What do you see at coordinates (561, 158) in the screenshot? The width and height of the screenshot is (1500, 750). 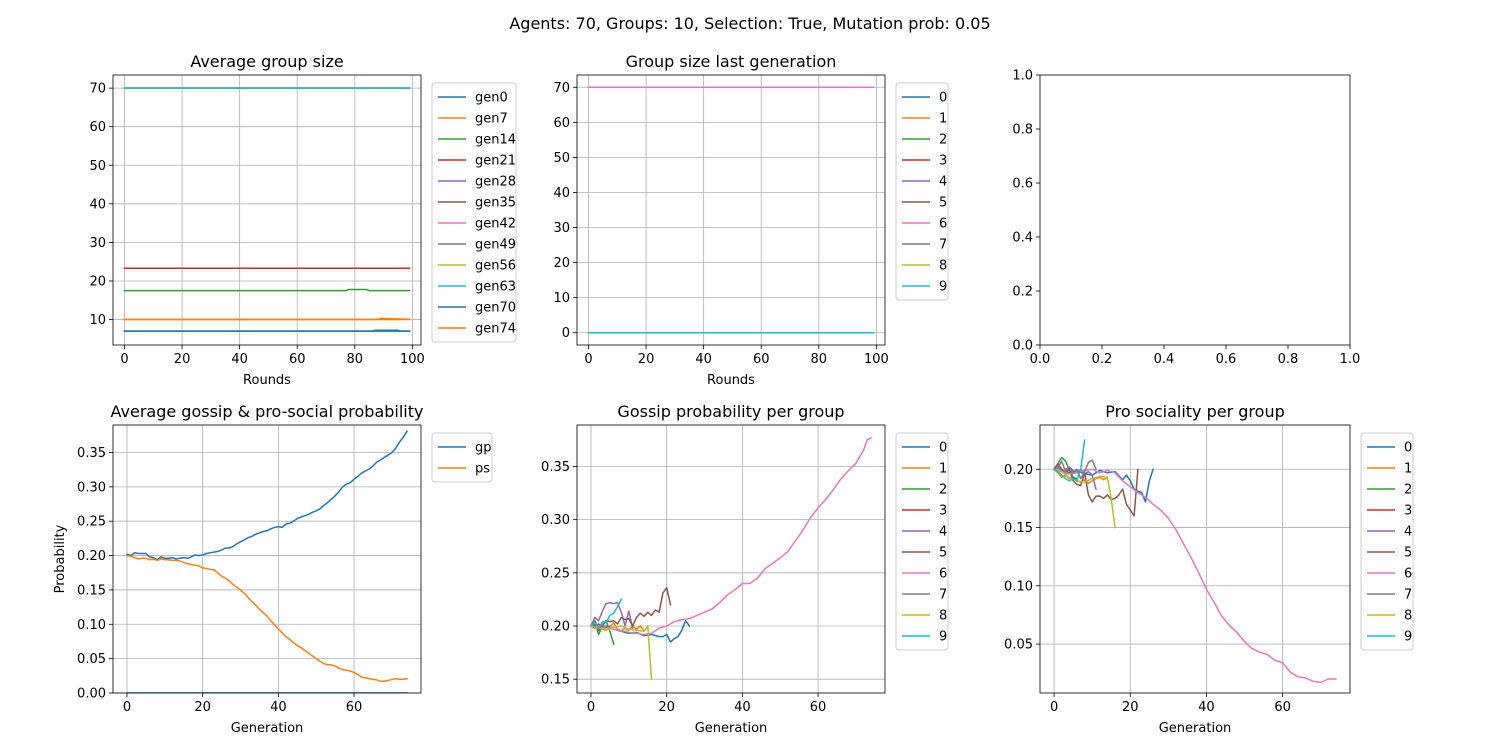 I see `y-tick-label: 50` at bounding box center [561, 158].